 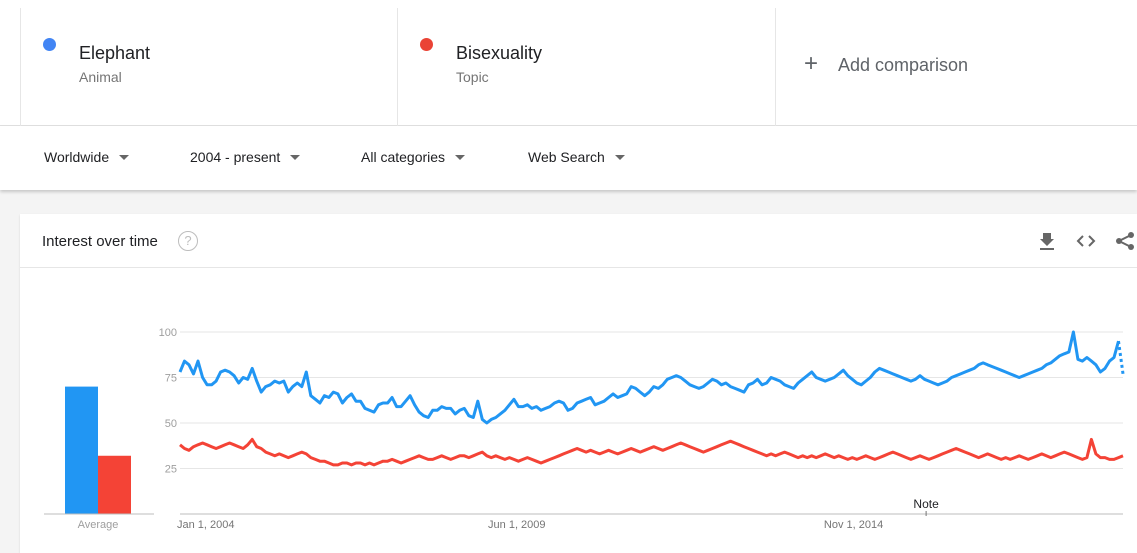 I want to click on series-line-elephant, so click(x=649, y=377).